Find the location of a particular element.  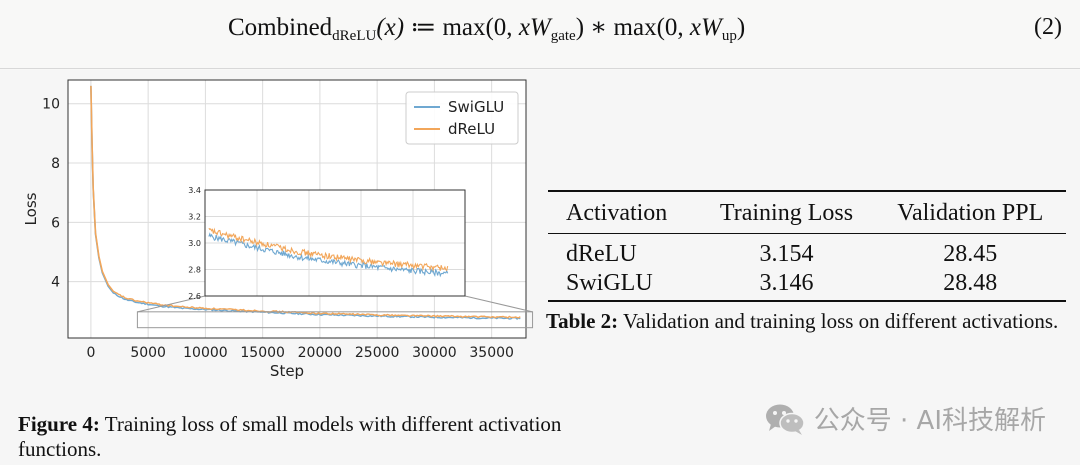

table-row: dReLU 3.154 28.45 is located at coordinates (807, 252).